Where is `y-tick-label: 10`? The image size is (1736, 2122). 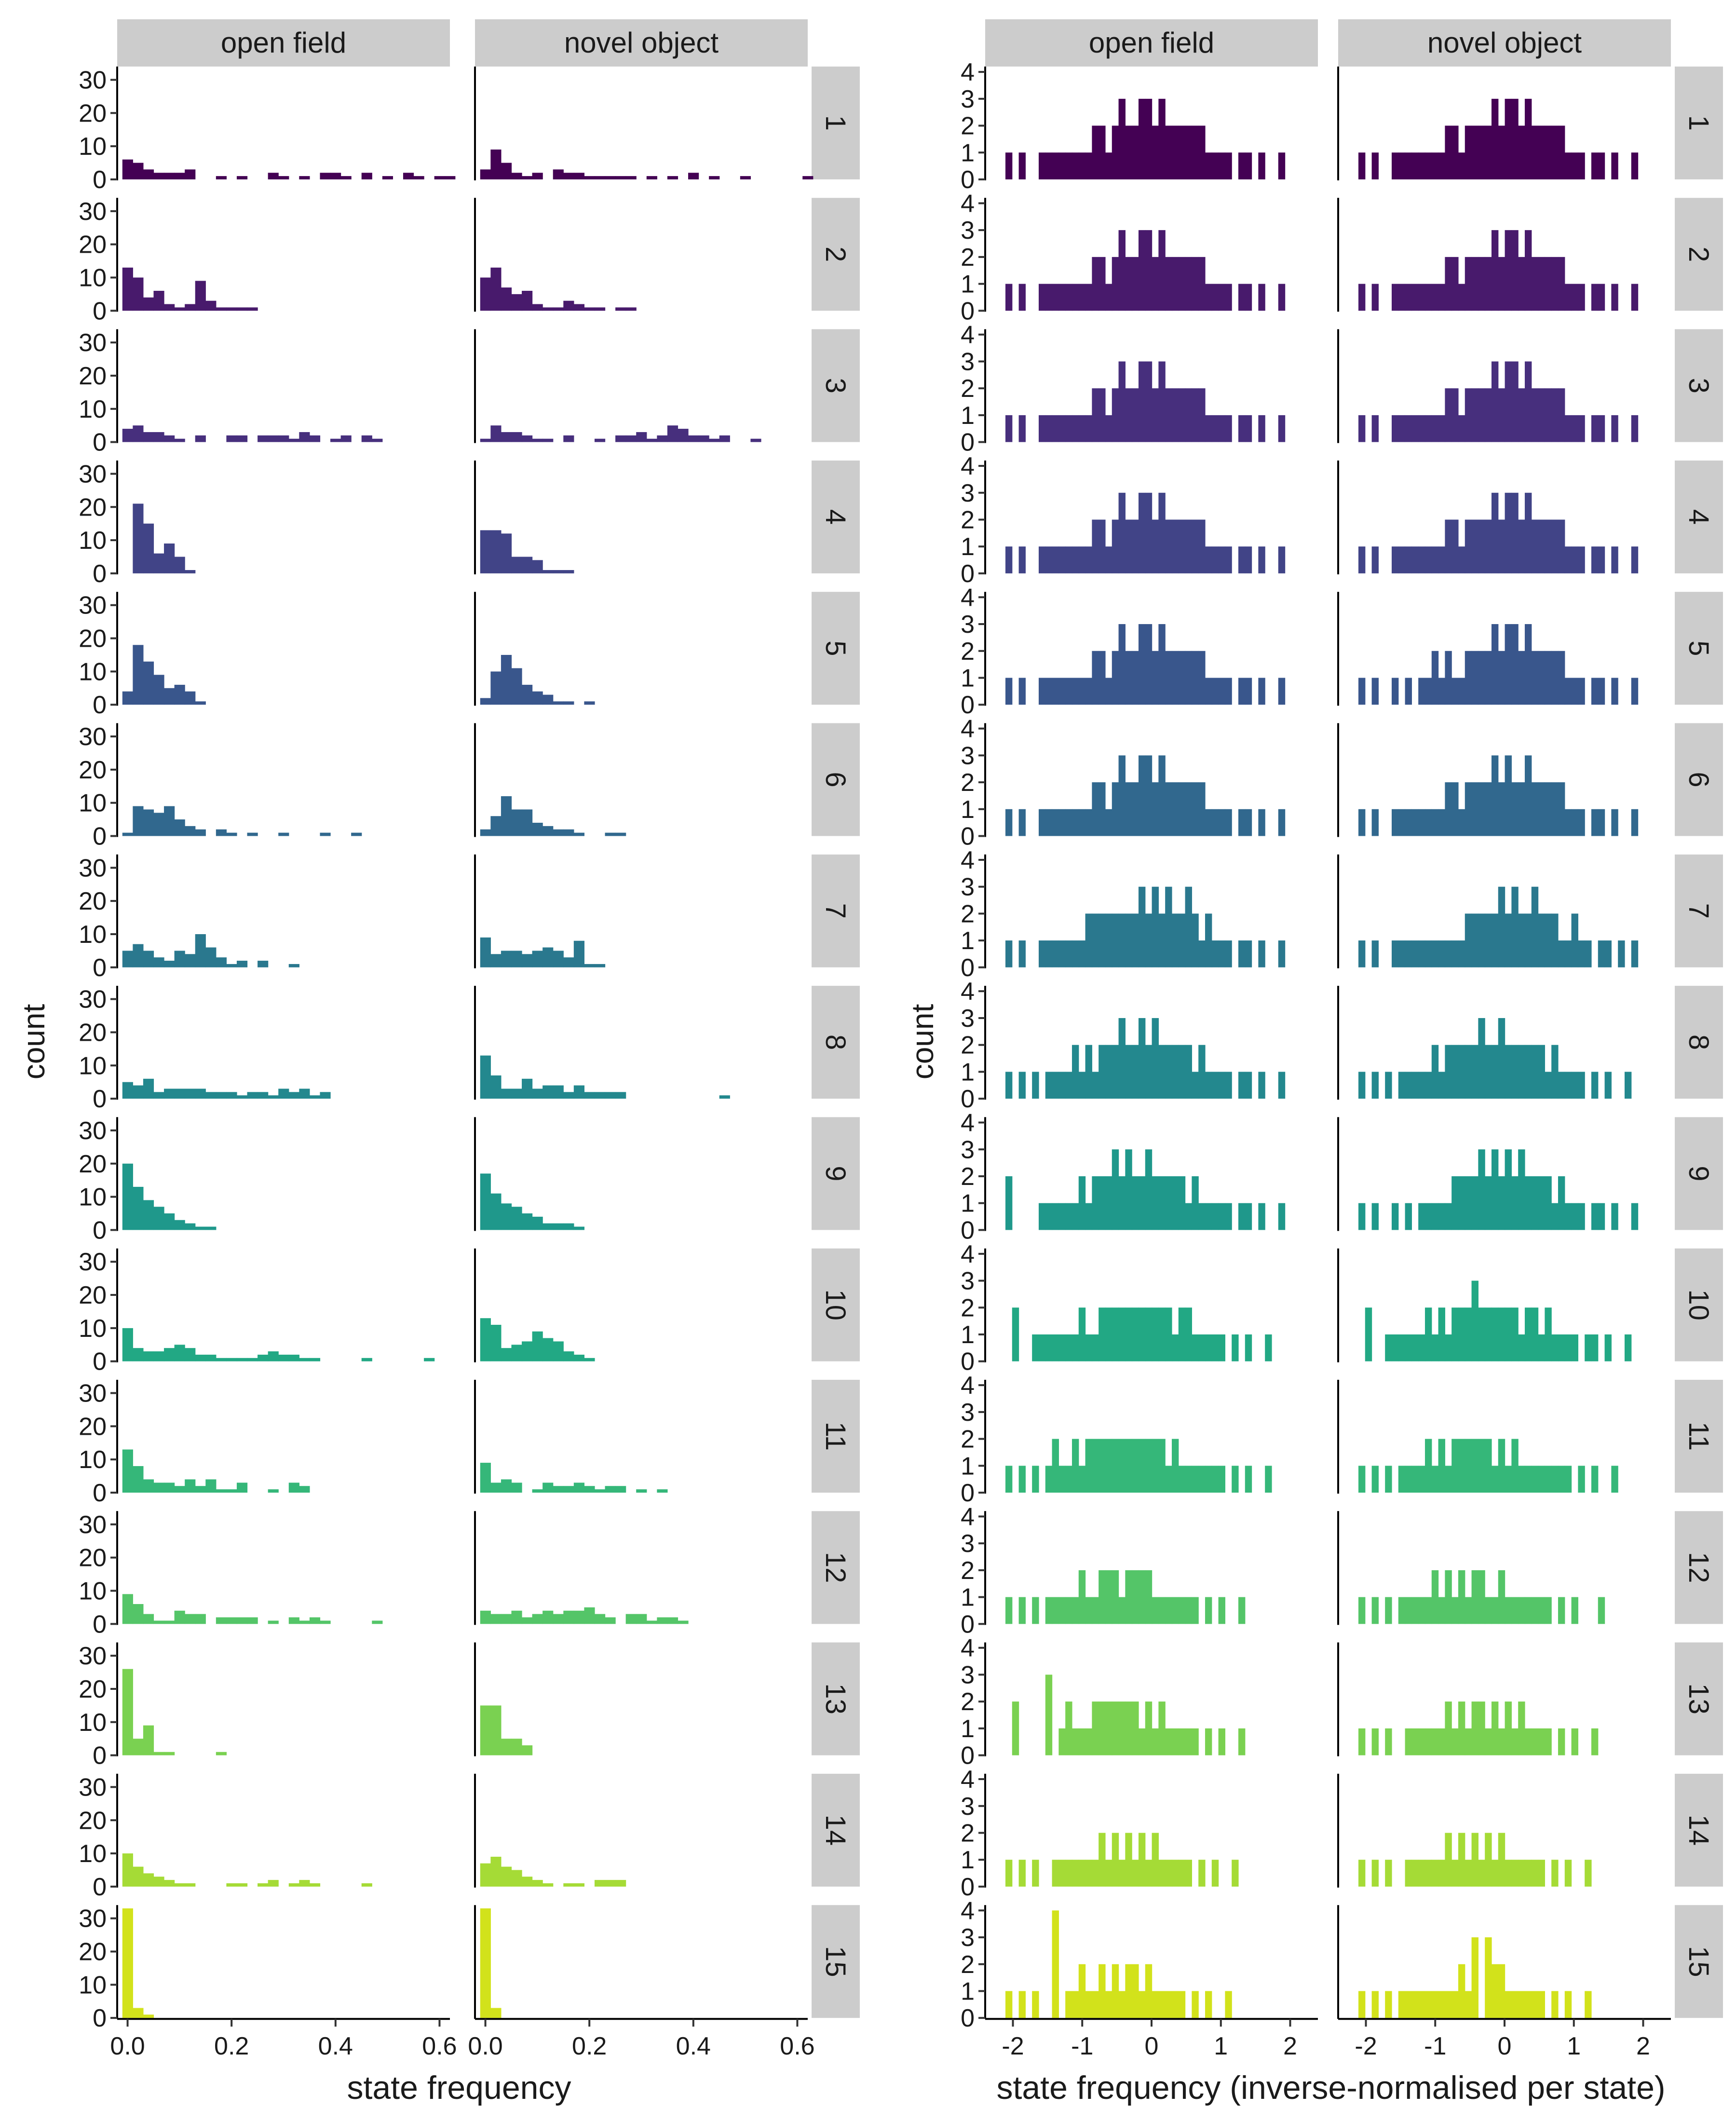 y-tick-label: 10 is located at coordinates (93, 1066).